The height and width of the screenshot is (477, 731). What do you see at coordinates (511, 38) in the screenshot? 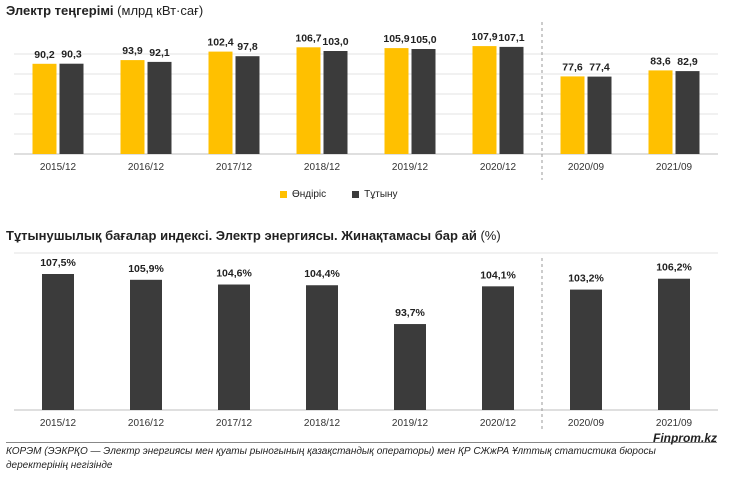
I see `chart1-data-label: 107,1` at bounding box center [511, 38].